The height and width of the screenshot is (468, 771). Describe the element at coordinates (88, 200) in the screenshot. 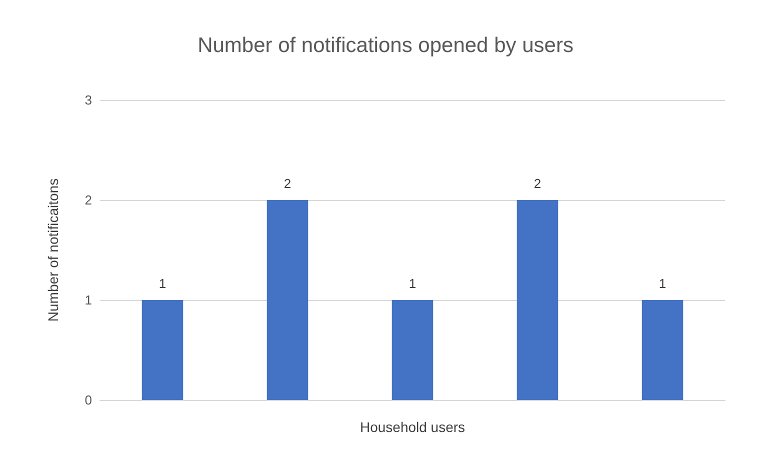

I see `y-tick-label: 2` at that location.